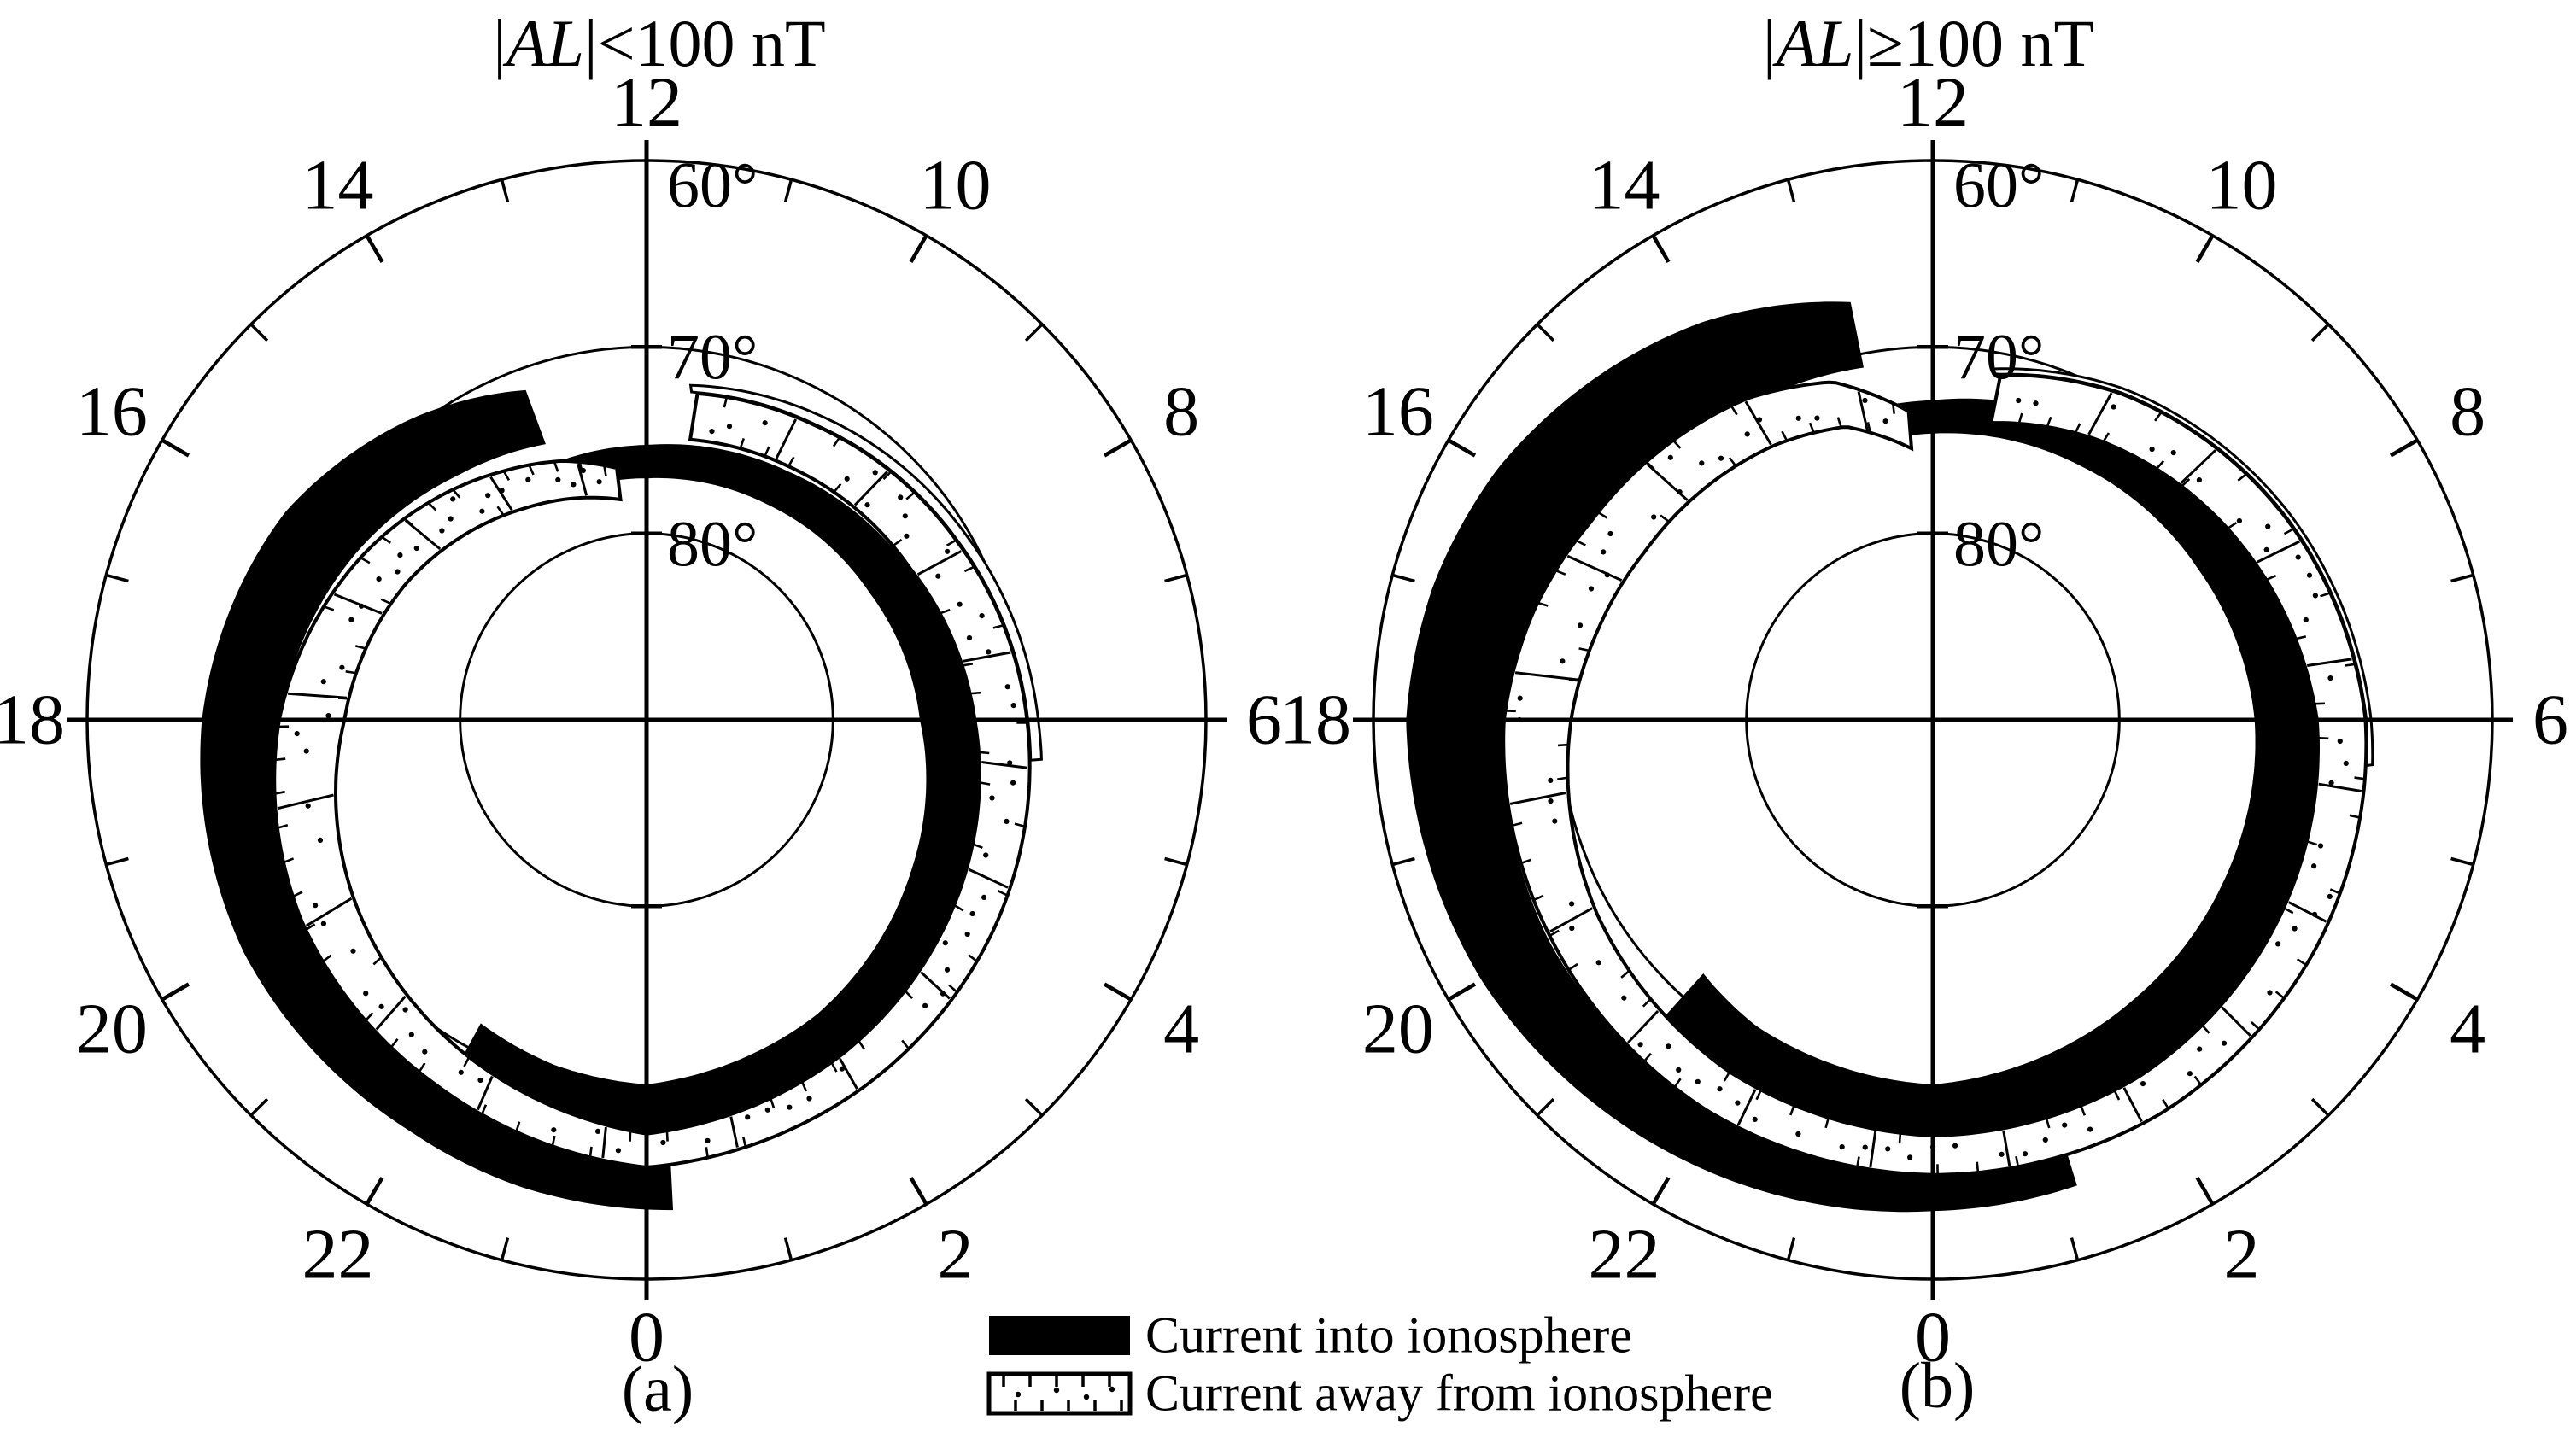 The width and height of the screenshot is (2576, 1432). I want to click on legend-into-swatch, so click(1059, 1335).